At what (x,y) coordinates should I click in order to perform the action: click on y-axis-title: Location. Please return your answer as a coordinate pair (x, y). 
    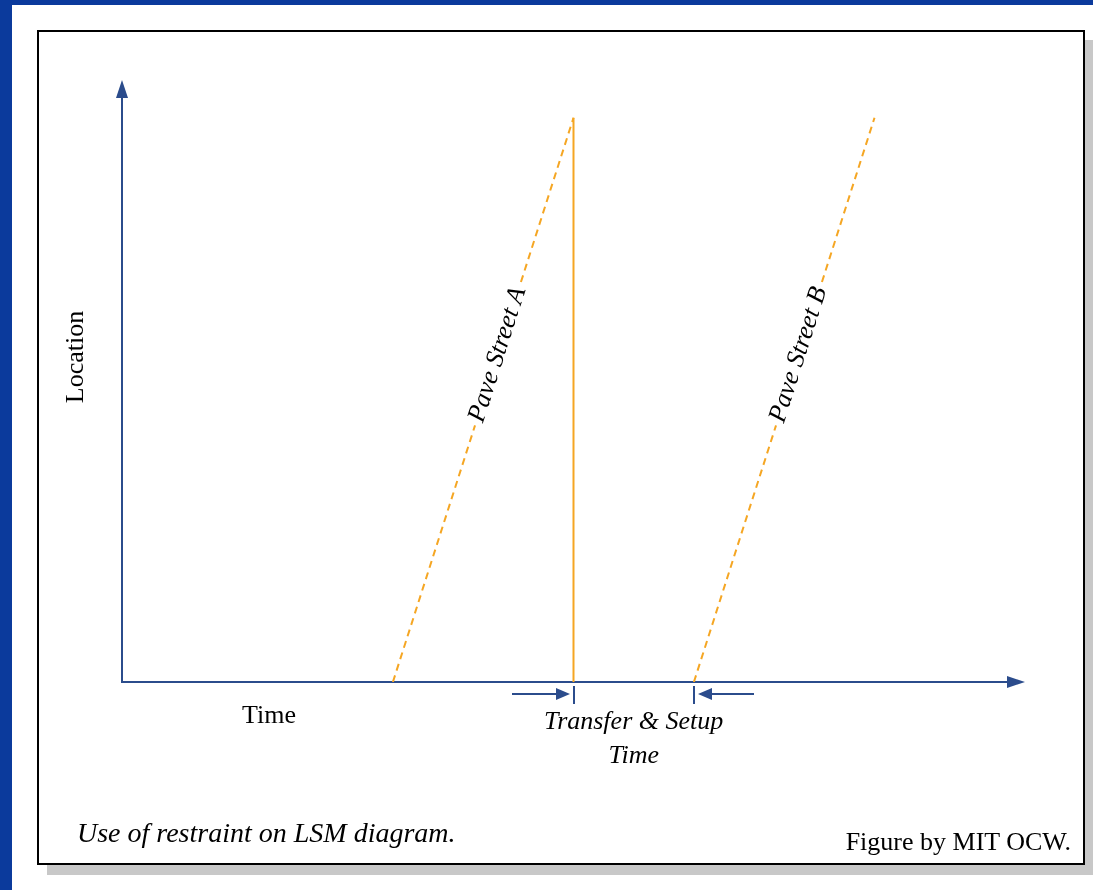
    Looking at the image, I should click on (75, 357).